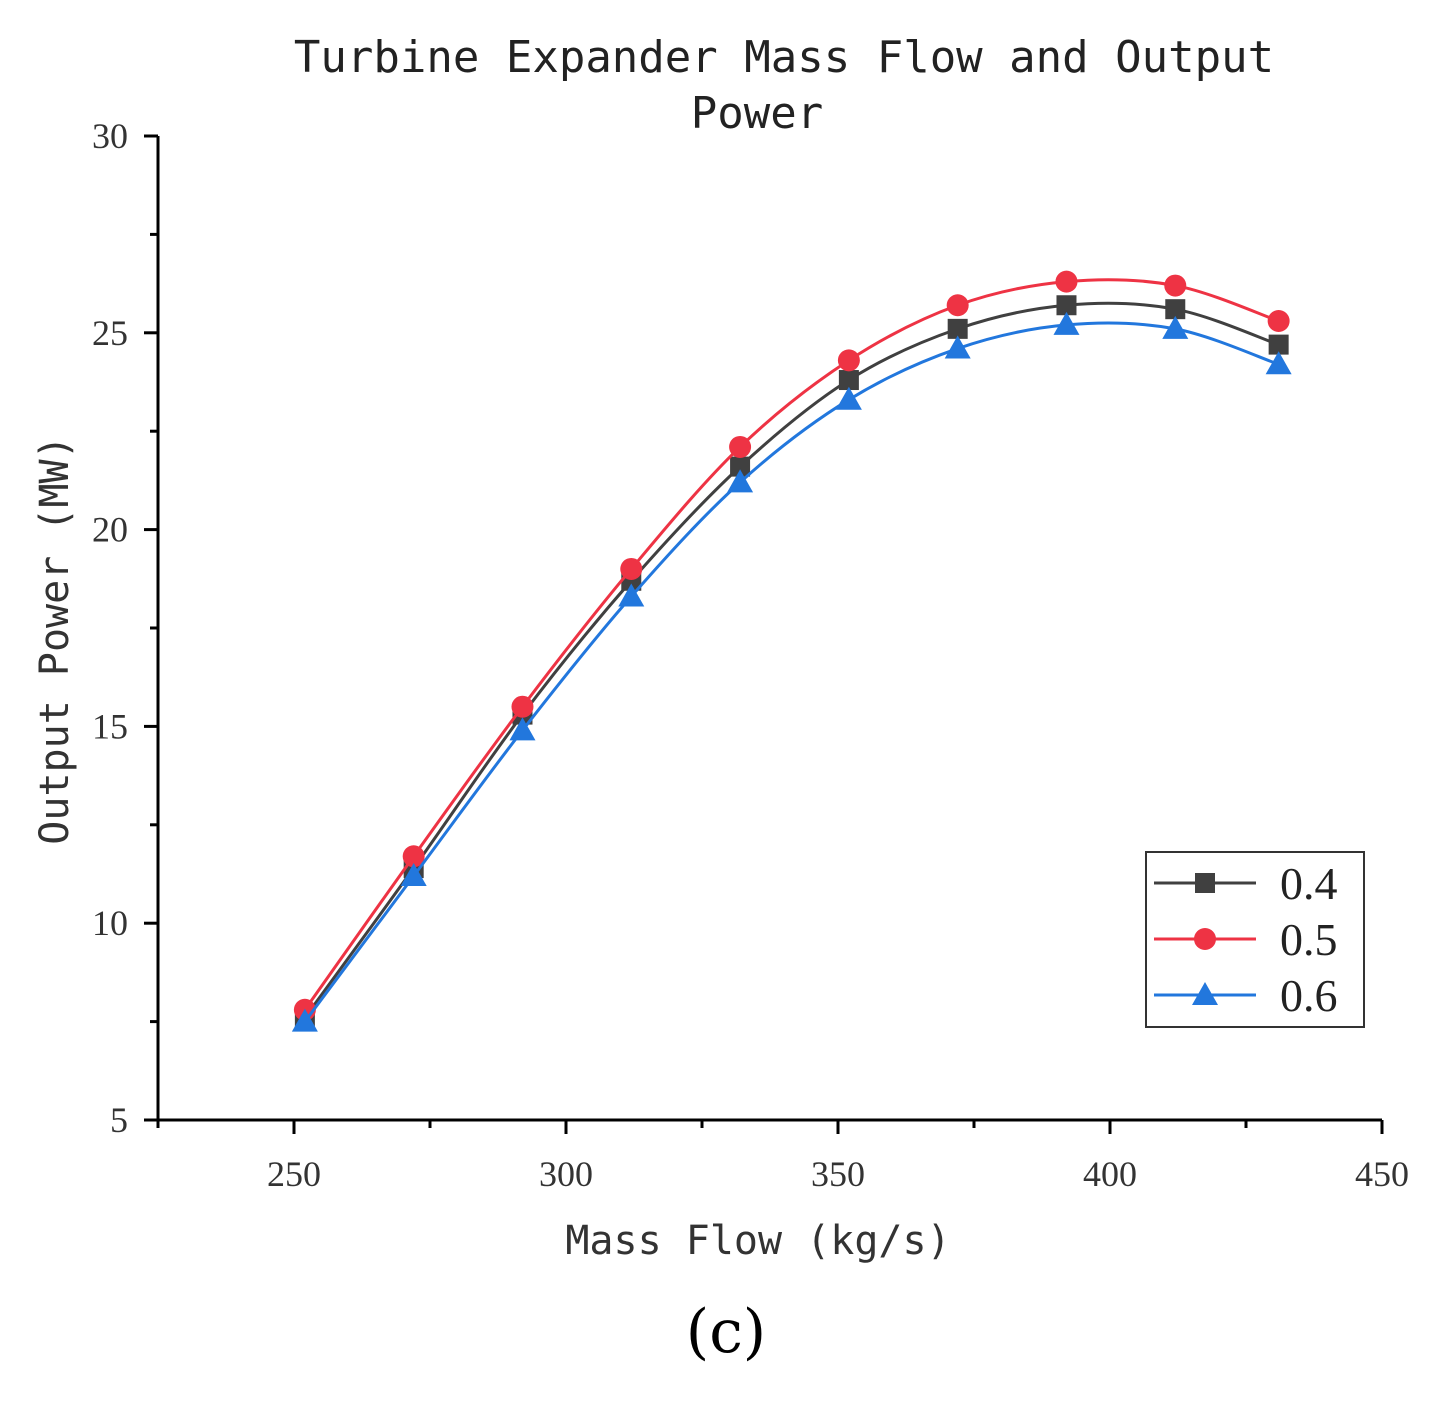 The image size is (1442, 1402). Describe the element at coordinates (566, 1174) in the screenshot. I see `x-tick-label: 300` at that location.